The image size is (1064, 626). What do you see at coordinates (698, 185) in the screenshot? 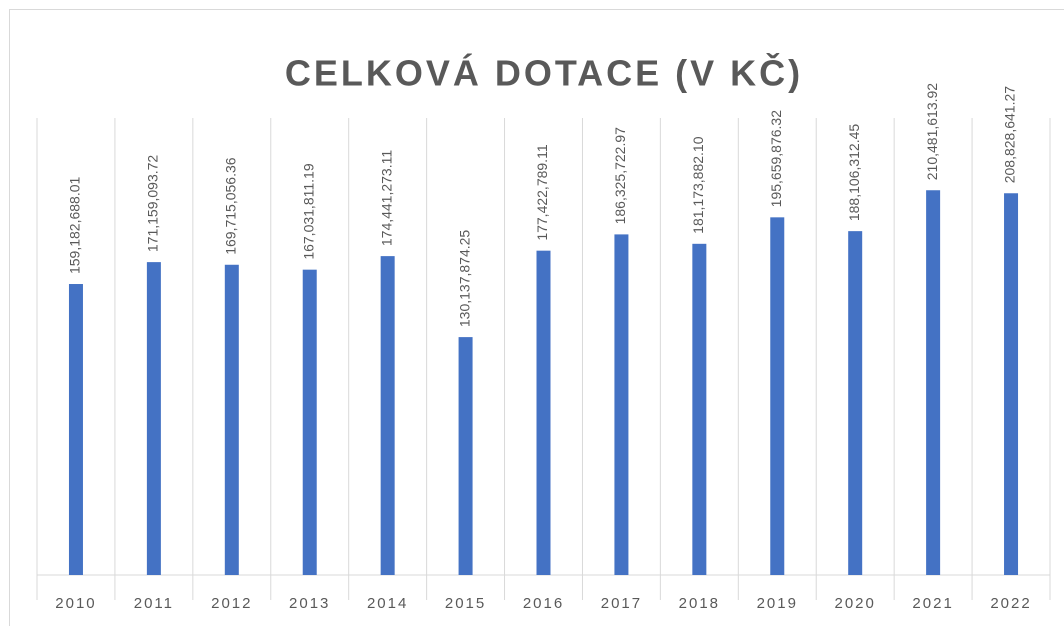
I see `data-label: 181,173,882.10` at bounding box center [698, 185].